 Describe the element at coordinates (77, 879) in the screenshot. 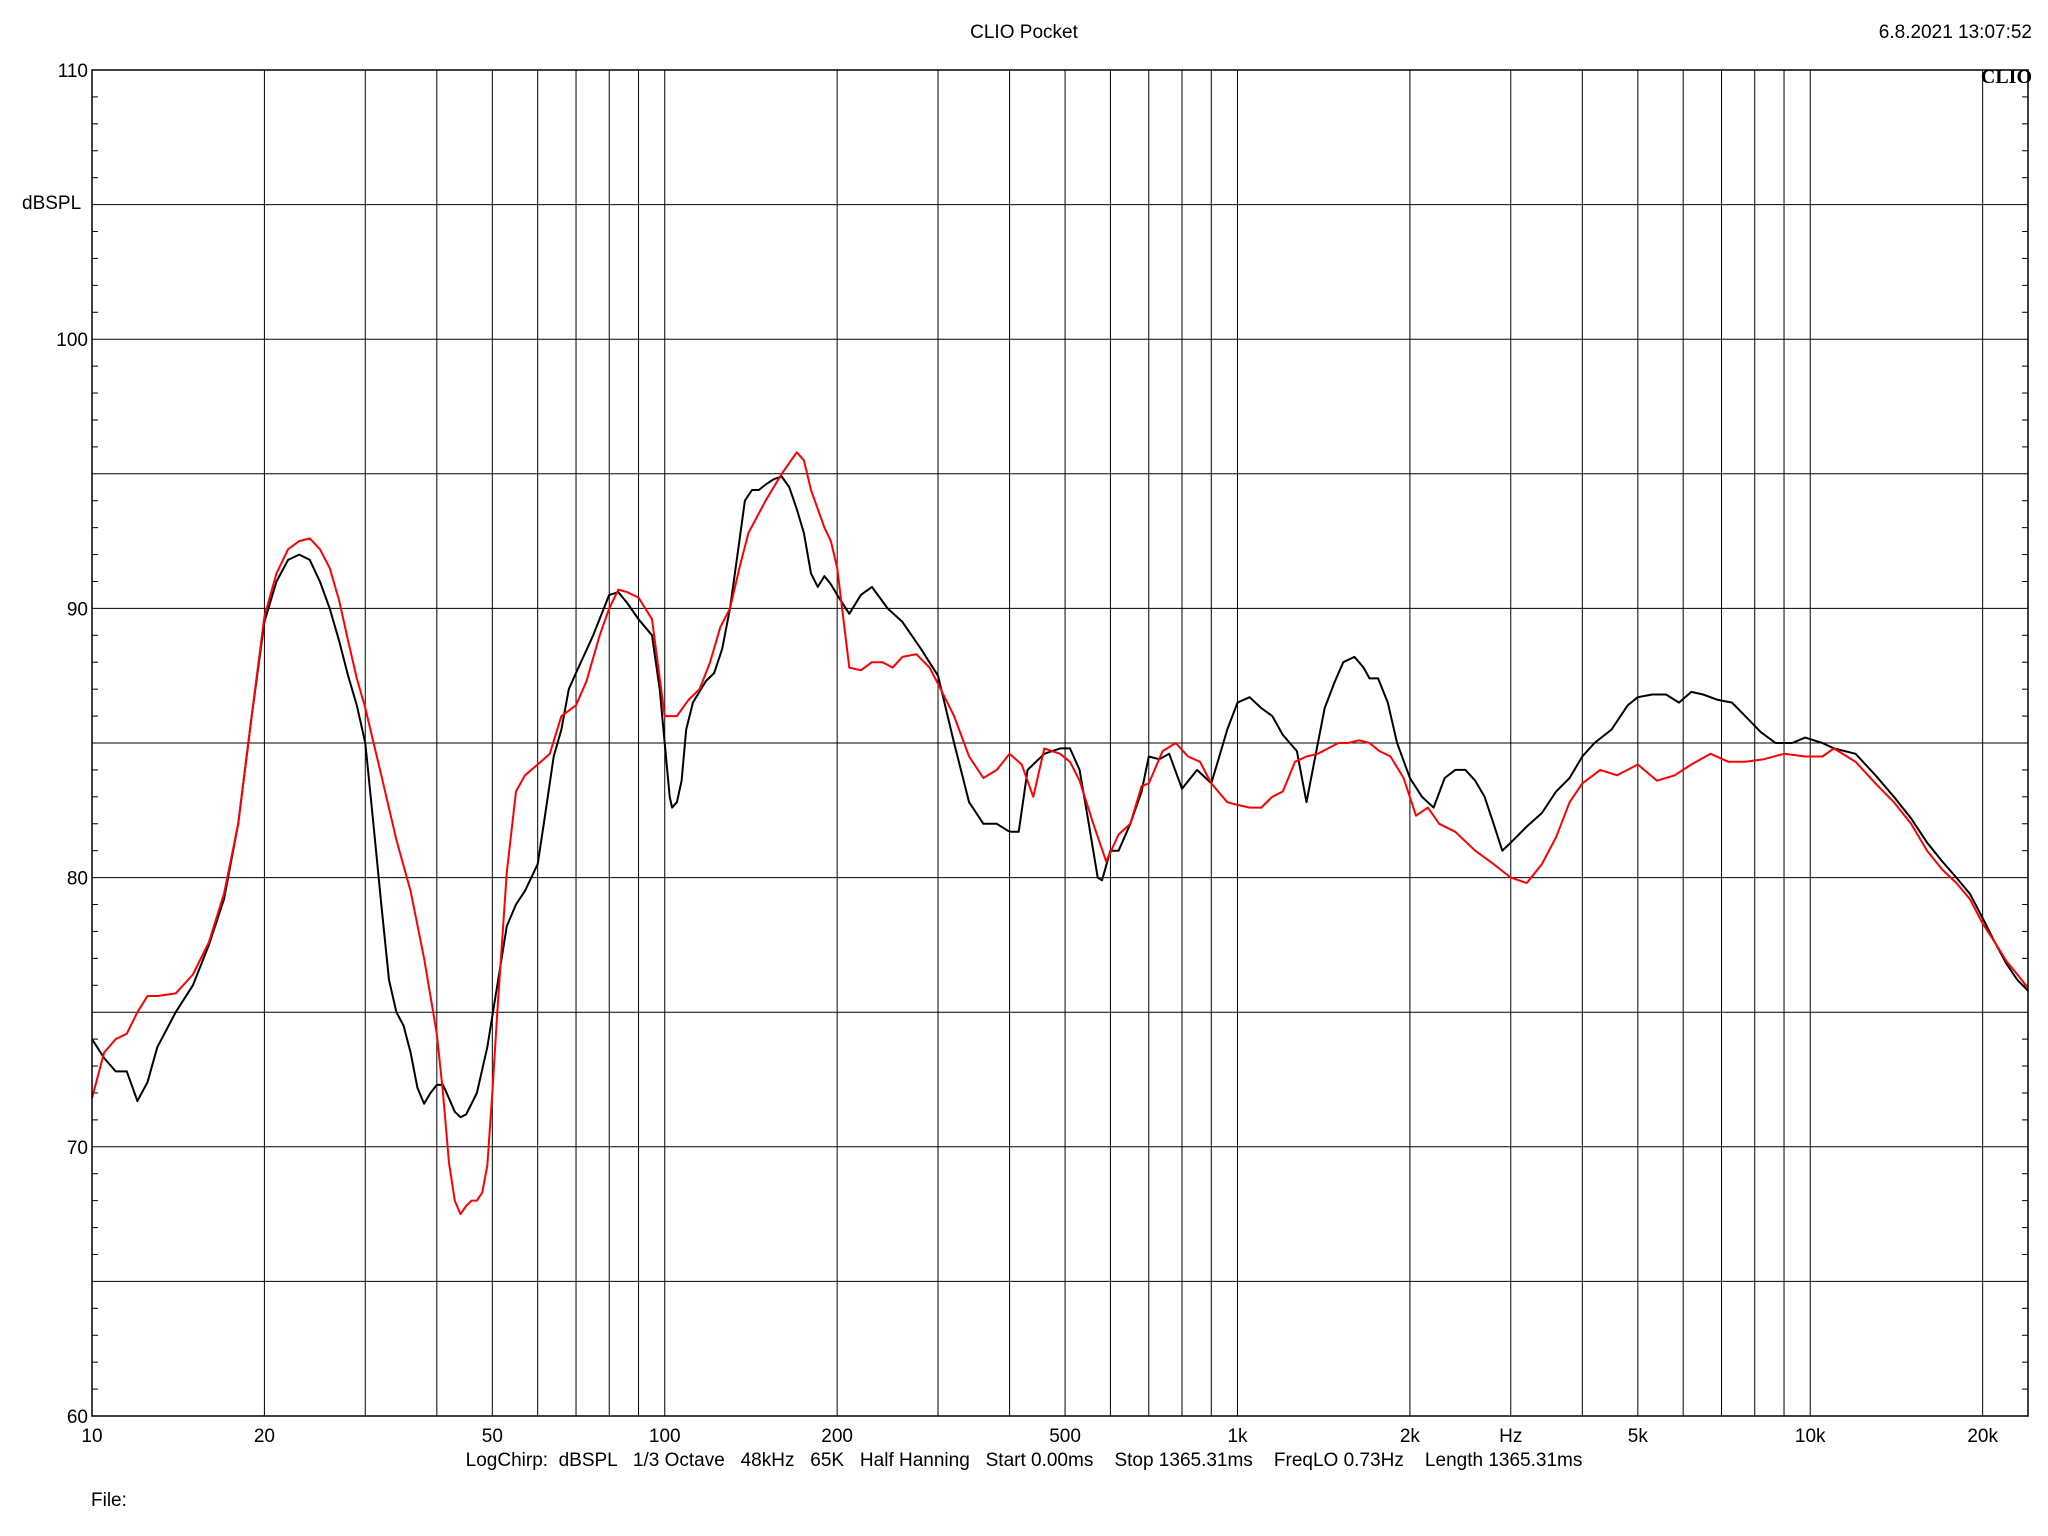

I see `y-tick-label: 80` at that location.